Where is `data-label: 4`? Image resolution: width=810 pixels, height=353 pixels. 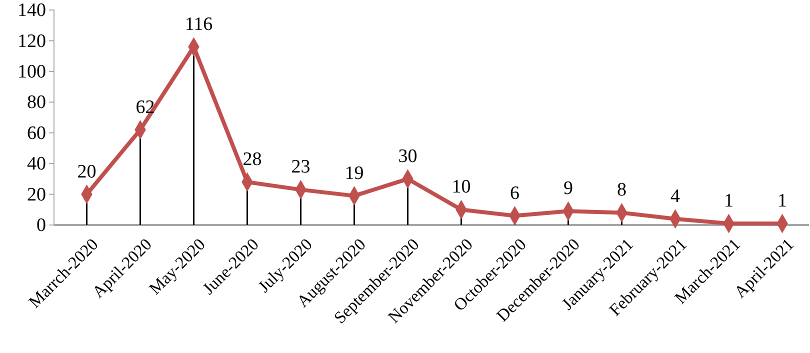
data-label: 4 is located at coordinates (675, 196).